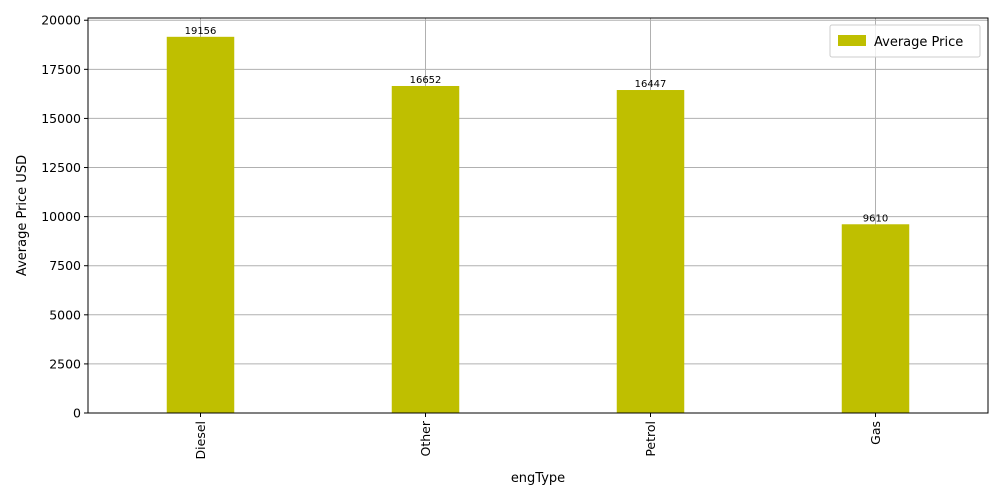  What do you see at coordinates (65, 314) in the screenshot?
I see `y-tick-label: 5000` at bounding box center [65, 314].